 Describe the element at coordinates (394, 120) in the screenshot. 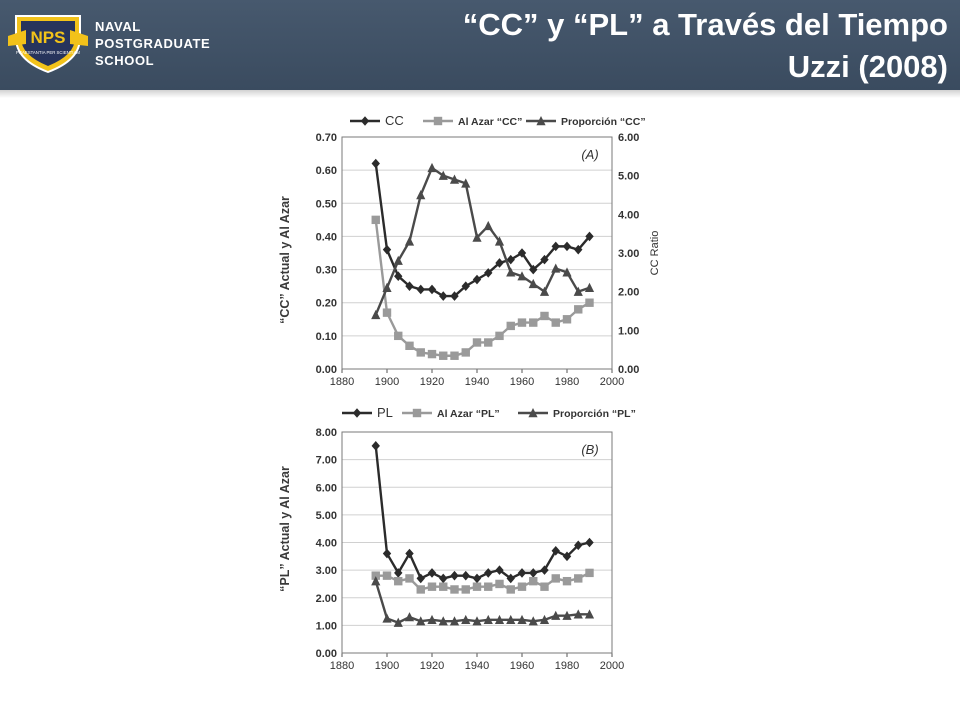

I see `legend-label: CC` at that location.